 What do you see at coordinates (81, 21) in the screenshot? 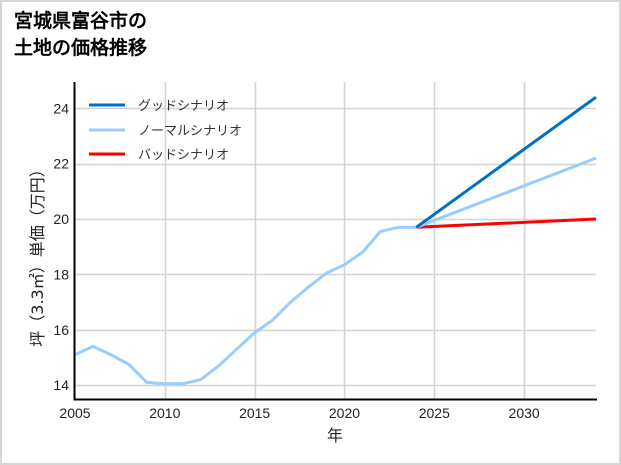
I see `chart-title-line-1: 宮城県富谷市の` at bounding box center [81, 21].